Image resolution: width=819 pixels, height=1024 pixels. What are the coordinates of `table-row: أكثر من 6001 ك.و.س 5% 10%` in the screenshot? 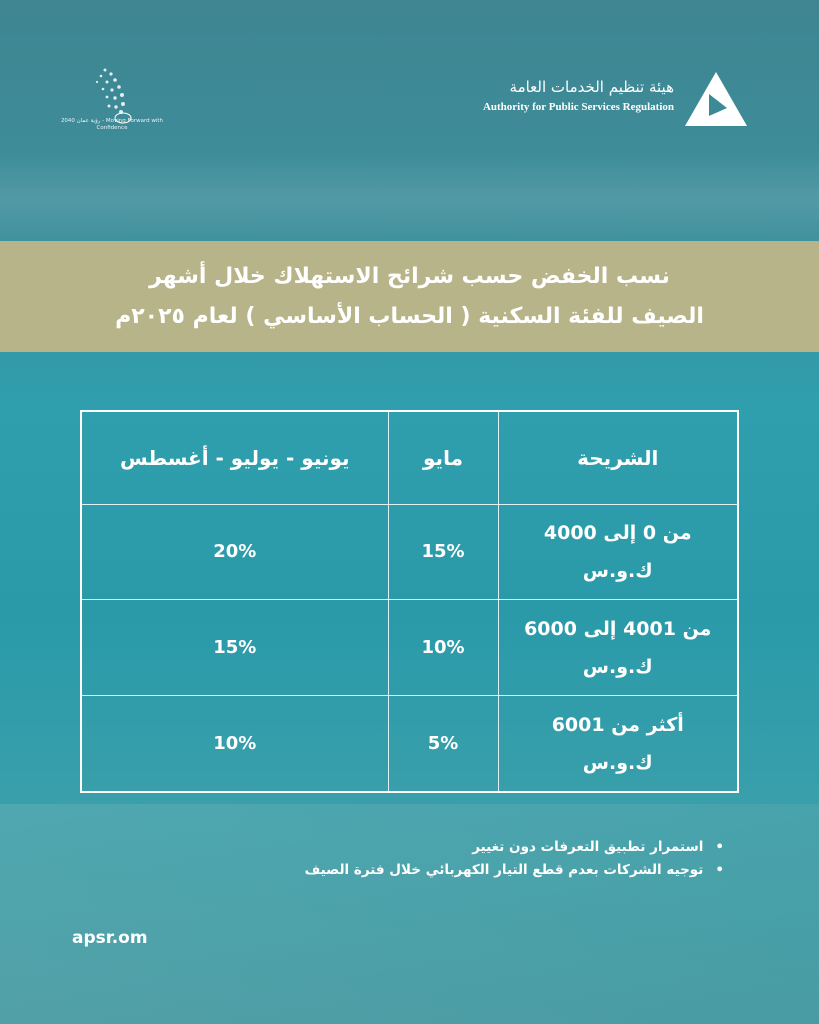 It's located at (409, 744).